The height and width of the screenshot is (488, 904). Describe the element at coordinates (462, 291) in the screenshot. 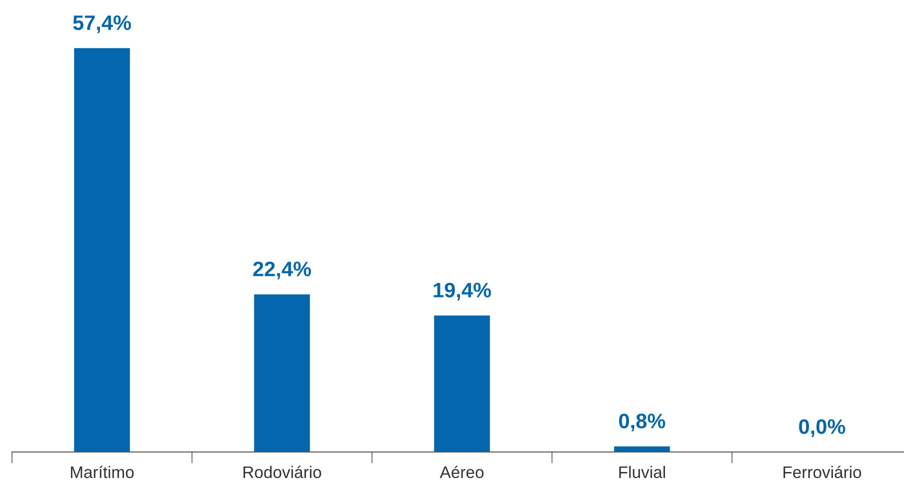

I see `data-label: 19,4%` at that location.